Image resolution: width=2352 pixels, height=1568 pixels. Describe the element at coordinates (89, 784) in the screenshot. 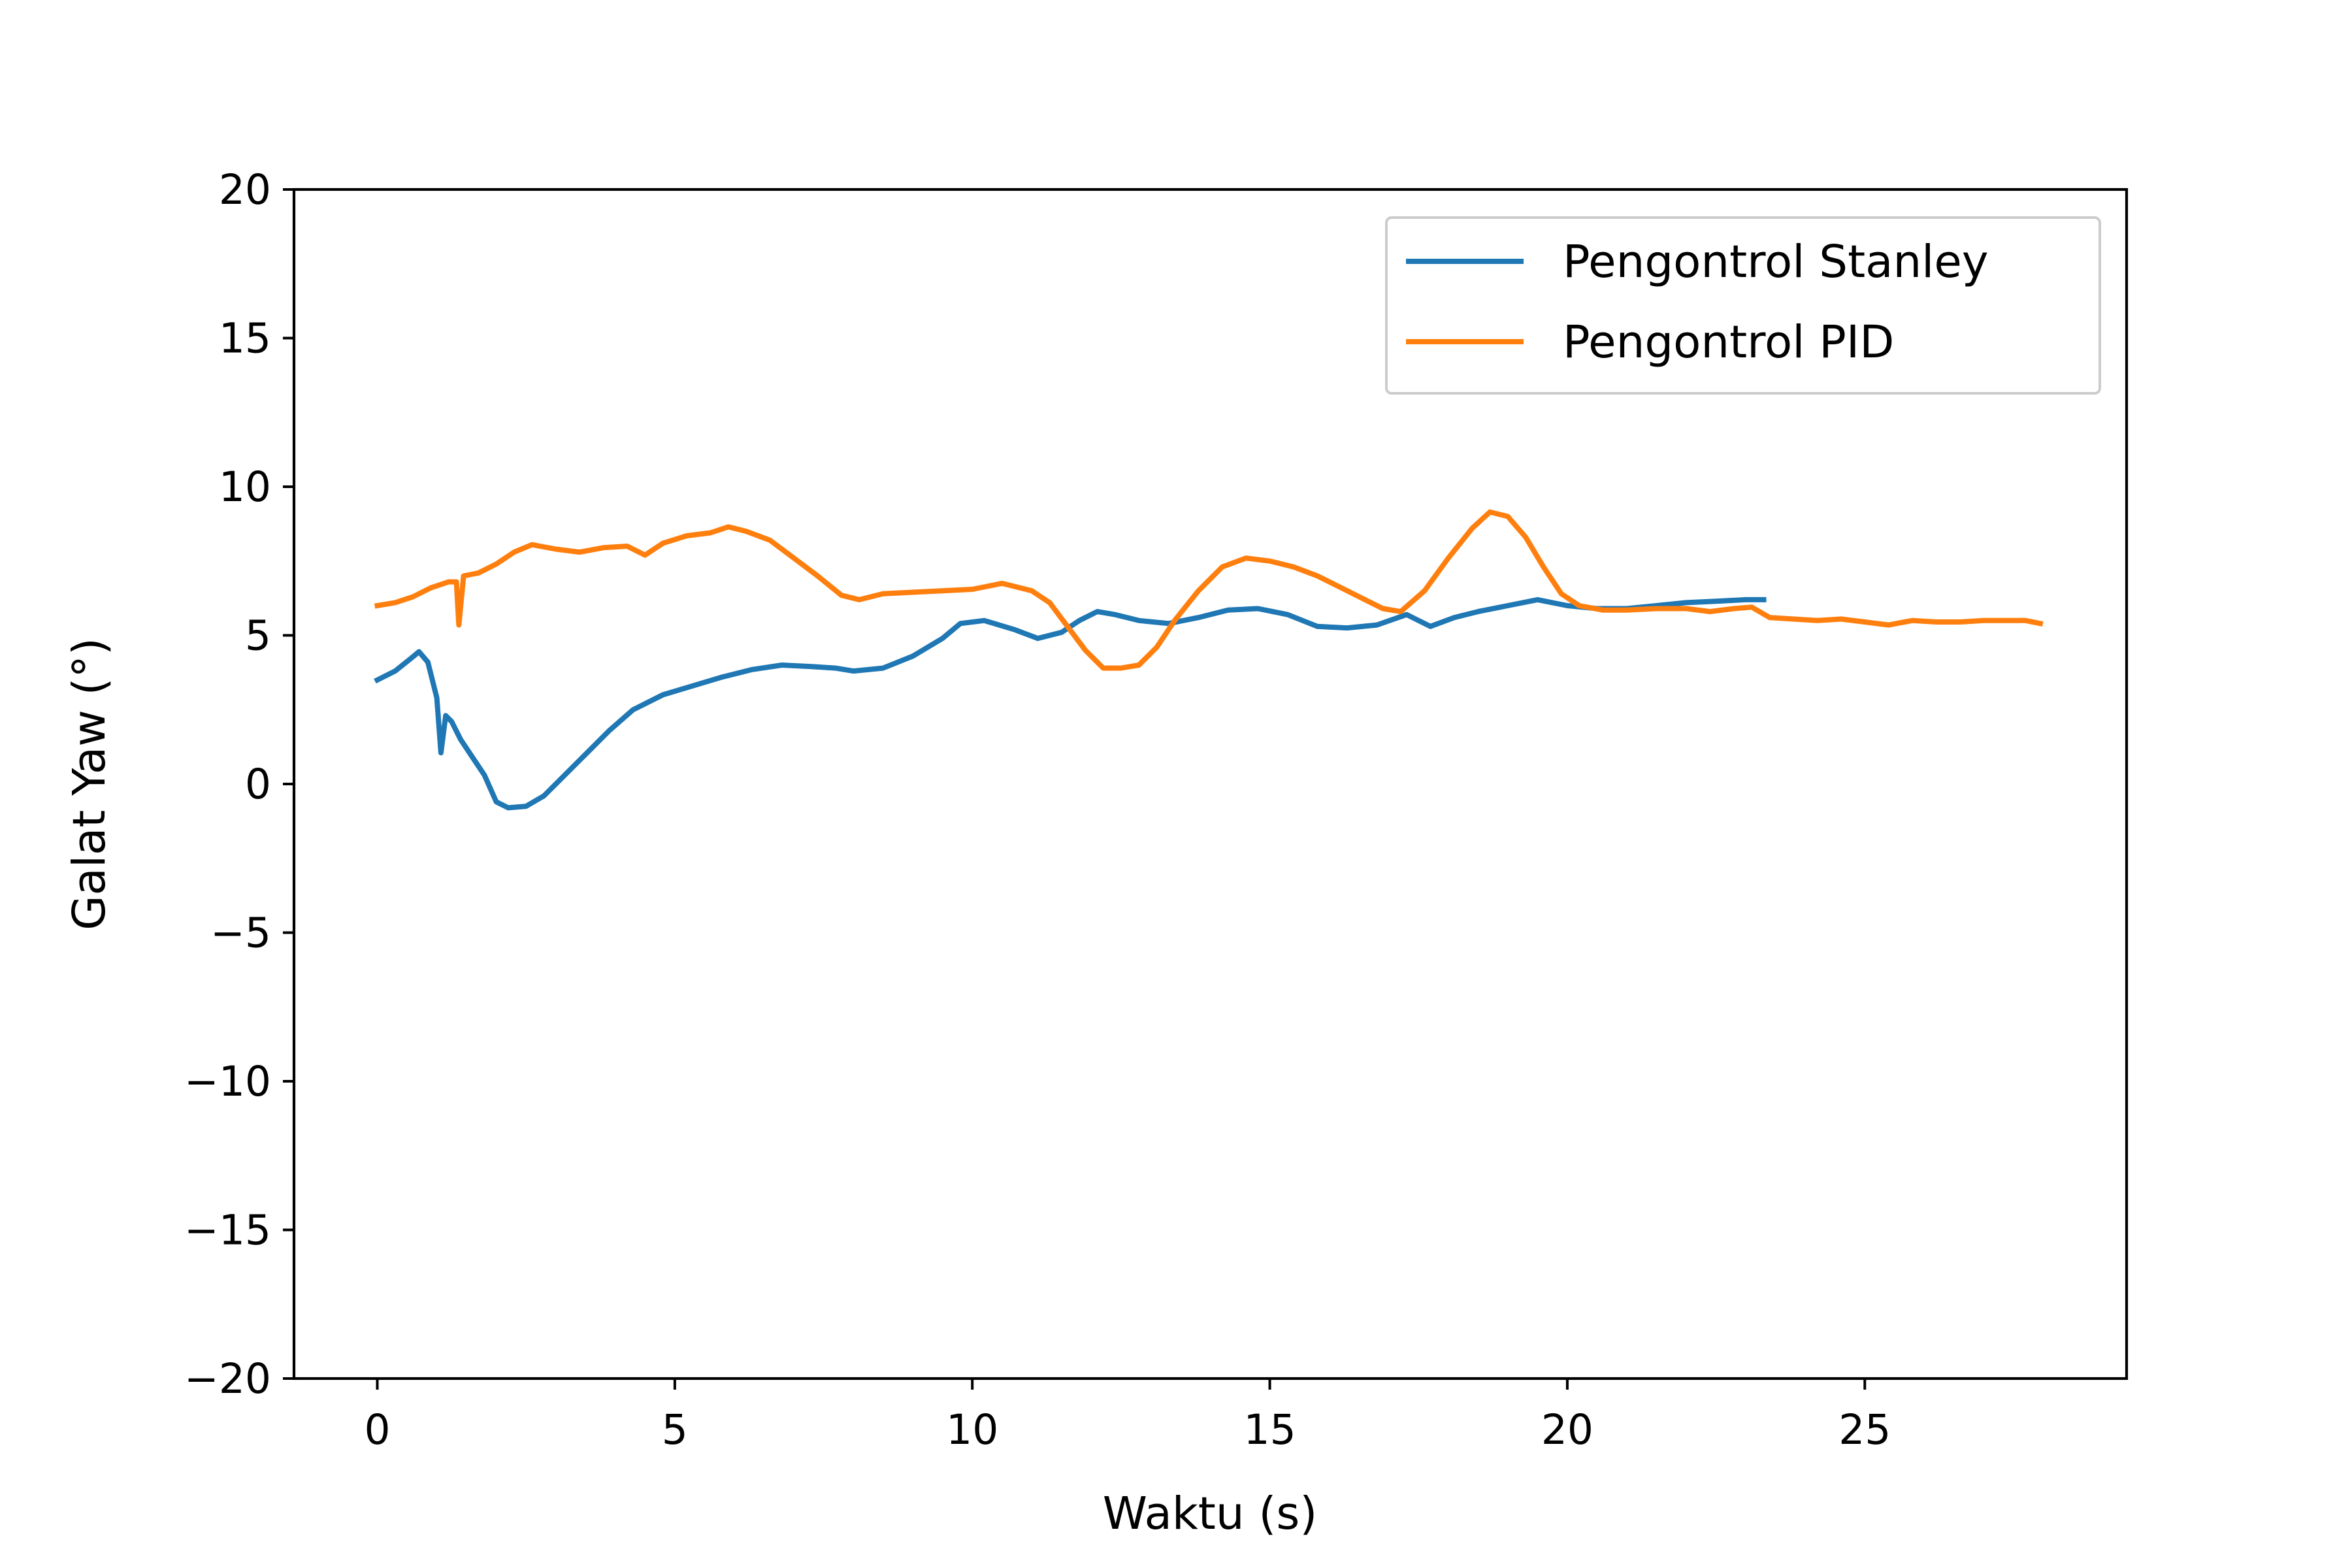

I see `y-axis-label: Galat Yaw (°)` at that location.